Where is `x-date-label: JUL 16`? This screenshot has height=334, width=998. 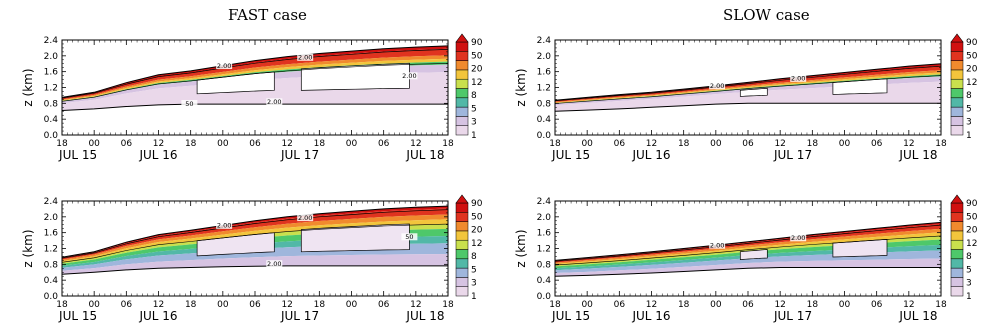 x-date-label: JUL 16 is located at coordinates (157, 155).